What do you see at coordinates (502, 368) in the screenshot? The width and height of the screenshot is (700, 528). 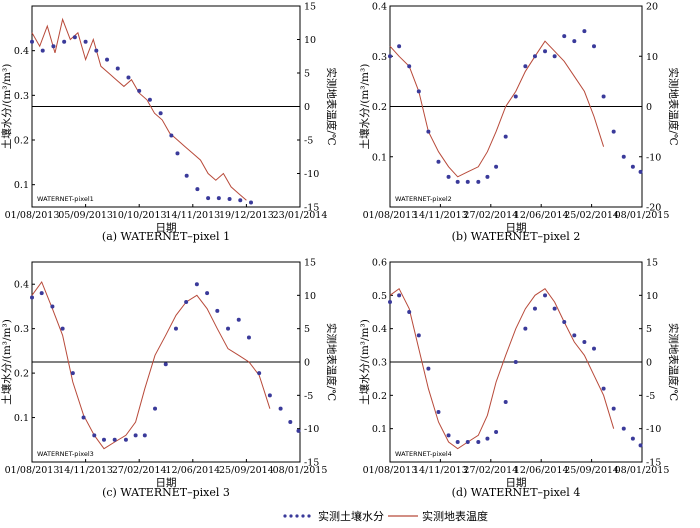 I see `temperature-series-line` at bounding box center [502, 368].